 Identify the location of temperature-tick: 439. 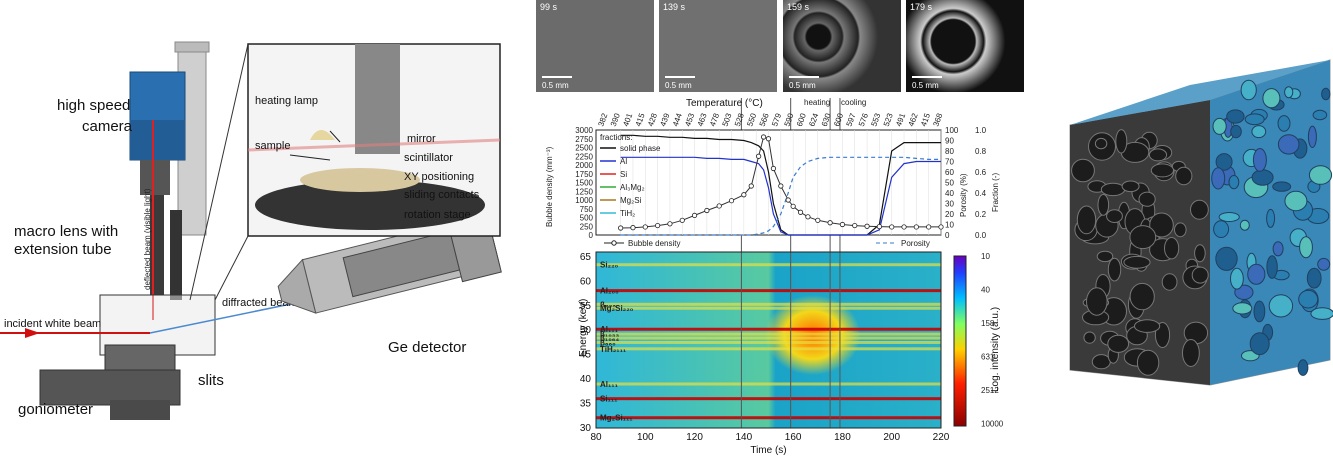
(664, 120).